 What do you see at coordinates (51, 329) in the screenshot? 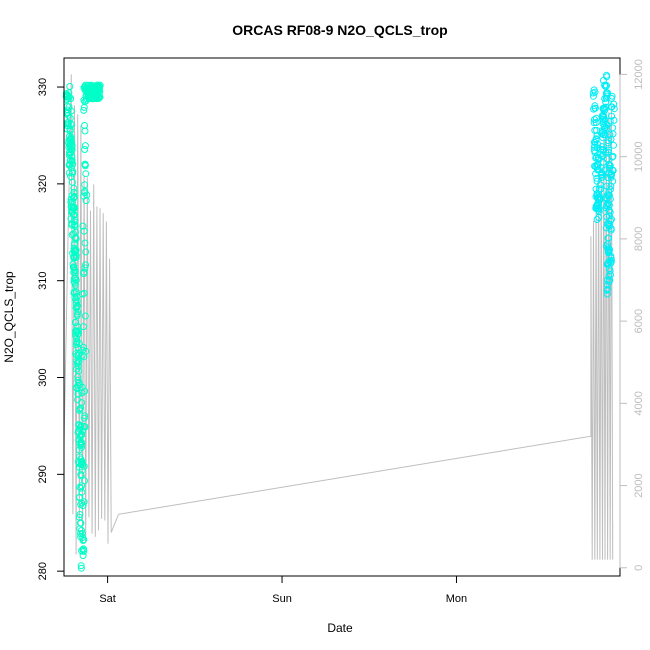
I see `y-axis-left: 280 290 300 310 320 330` at bounding box center [51, 329].